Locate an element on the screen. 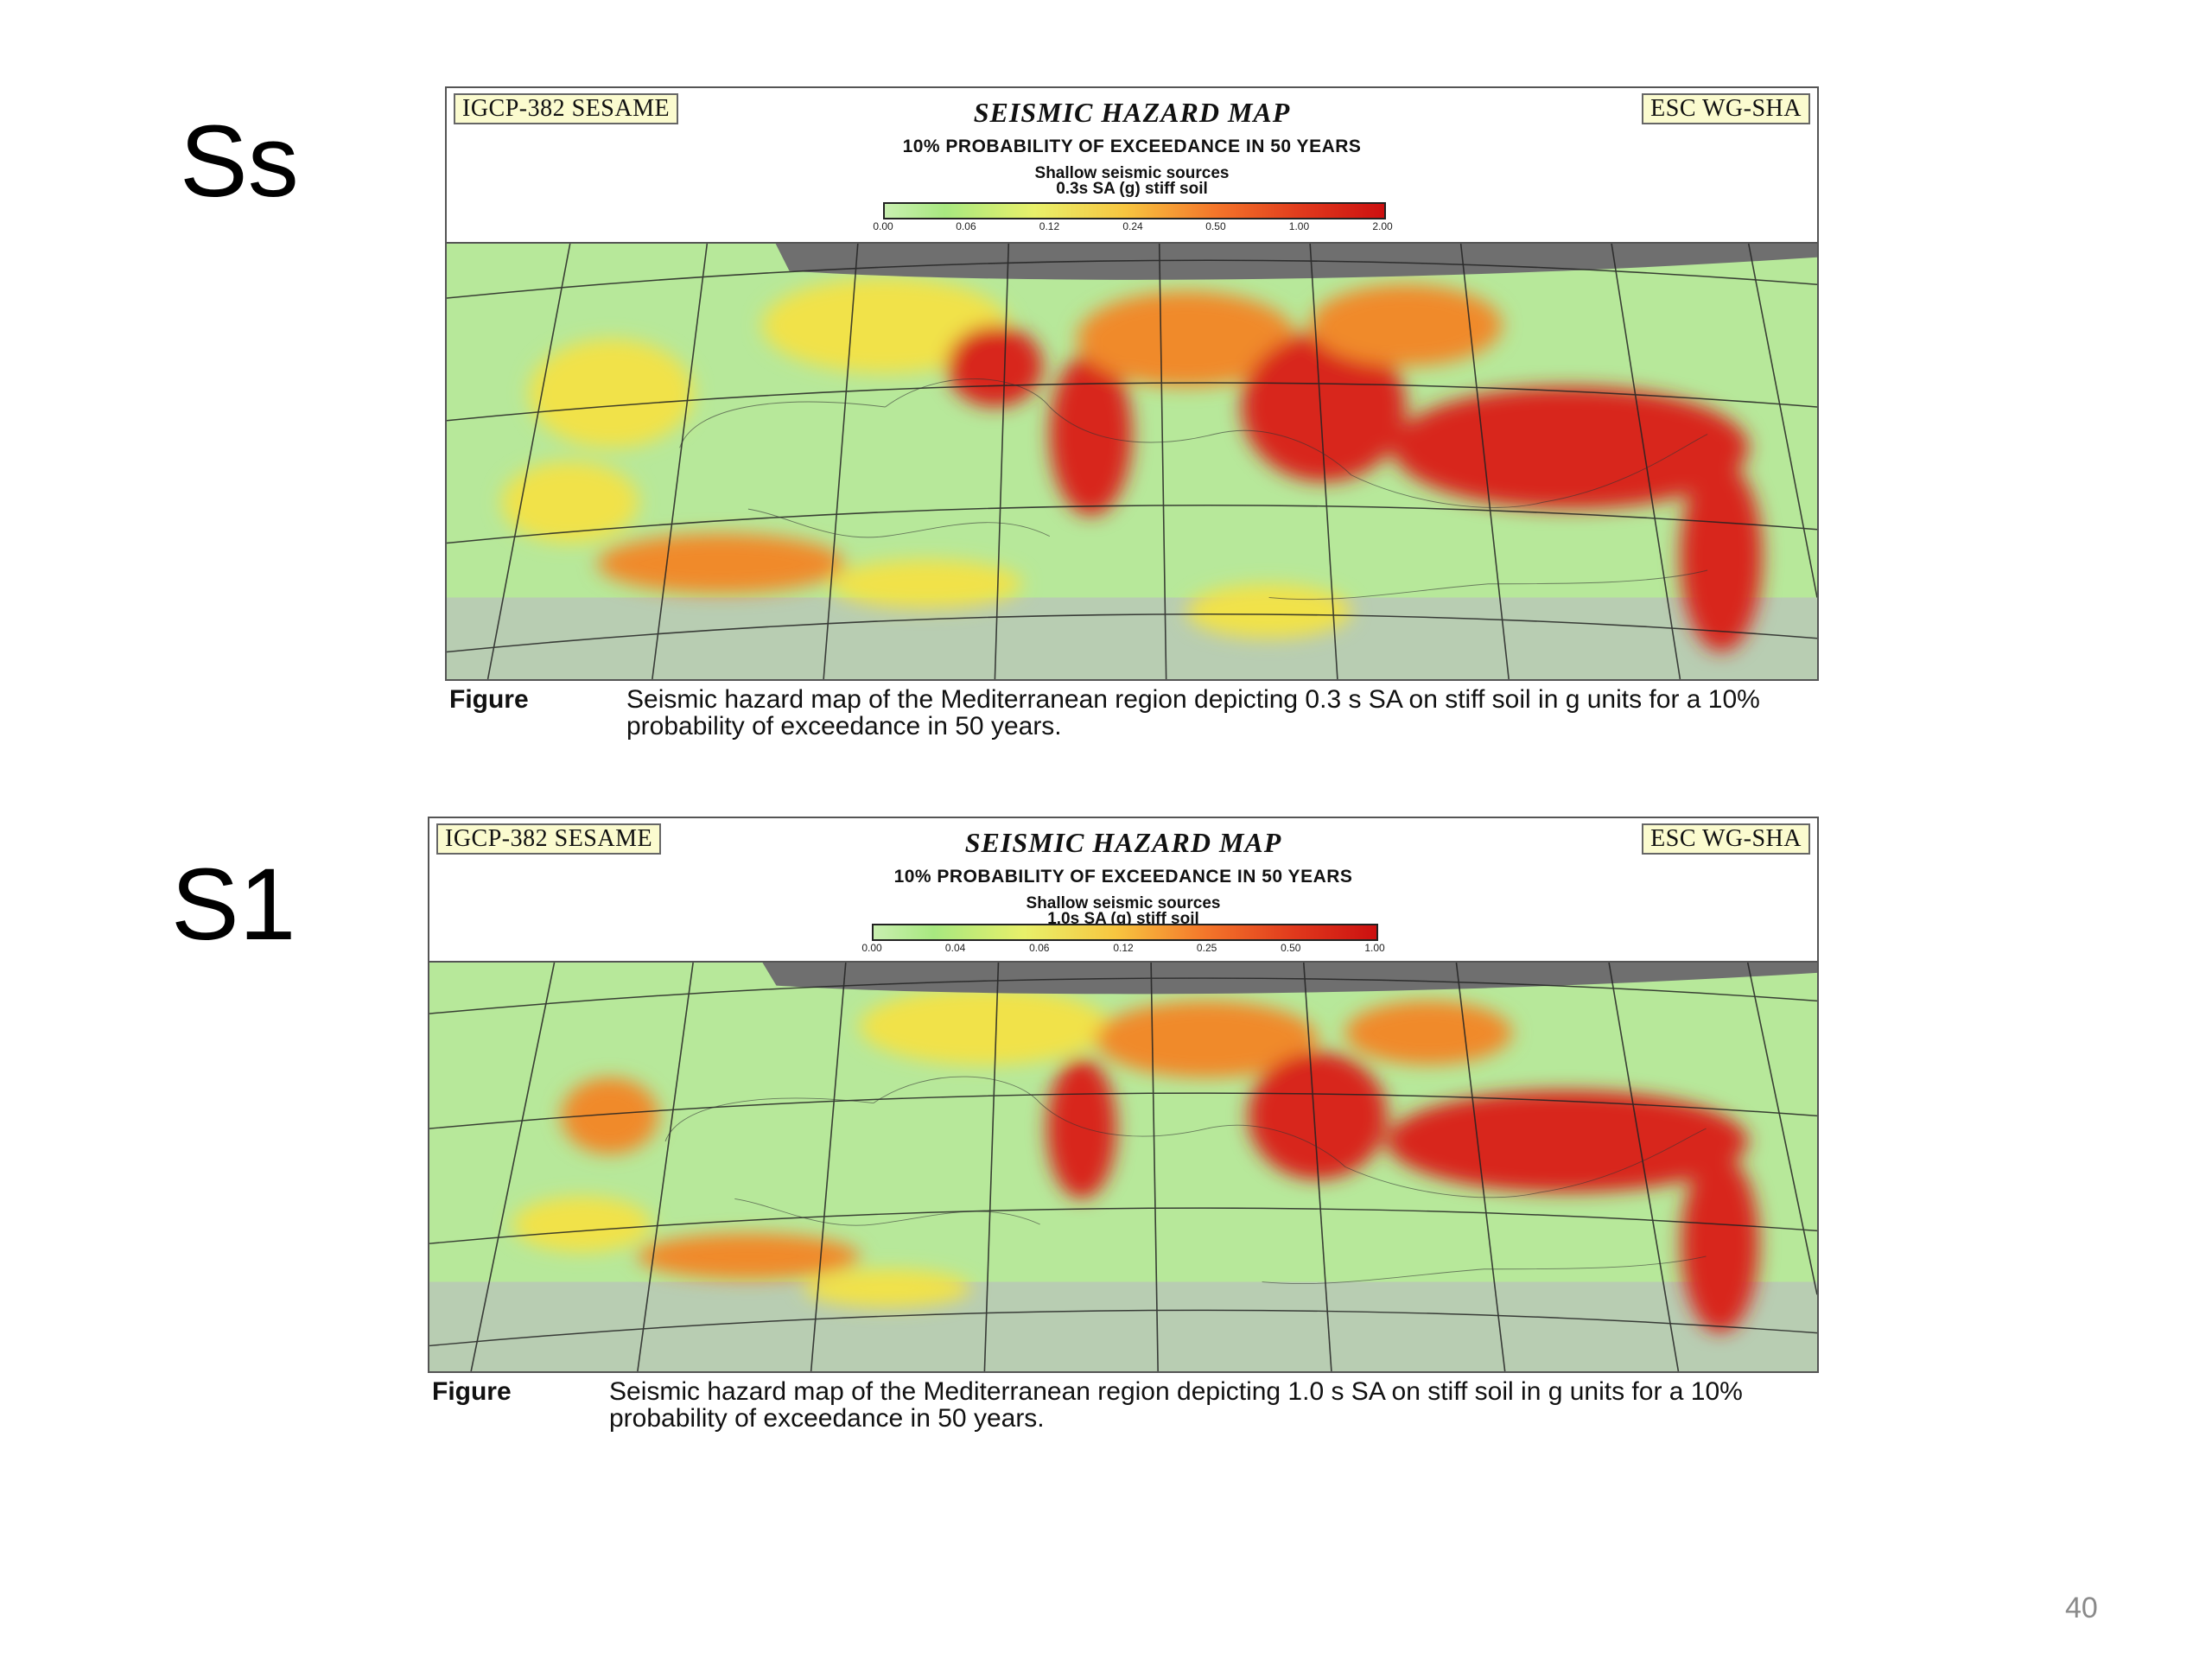 This screenshot has height=1659, width=2212. scale-tick-label: 0.25 is located at coordinates (1206, 948).